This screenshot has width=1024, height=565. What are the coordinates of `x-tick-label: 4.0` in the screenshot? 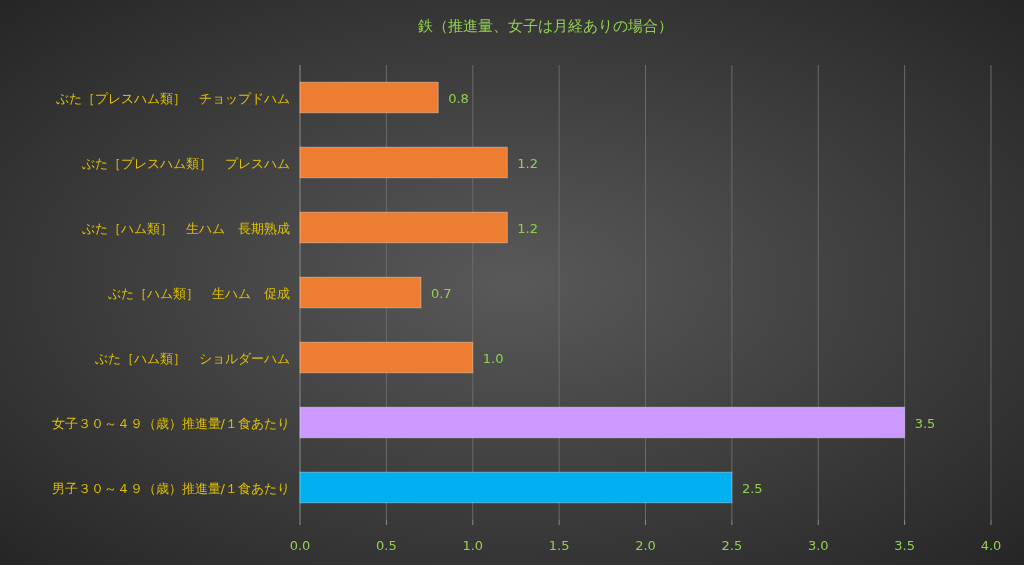 It's located at (991, 545).